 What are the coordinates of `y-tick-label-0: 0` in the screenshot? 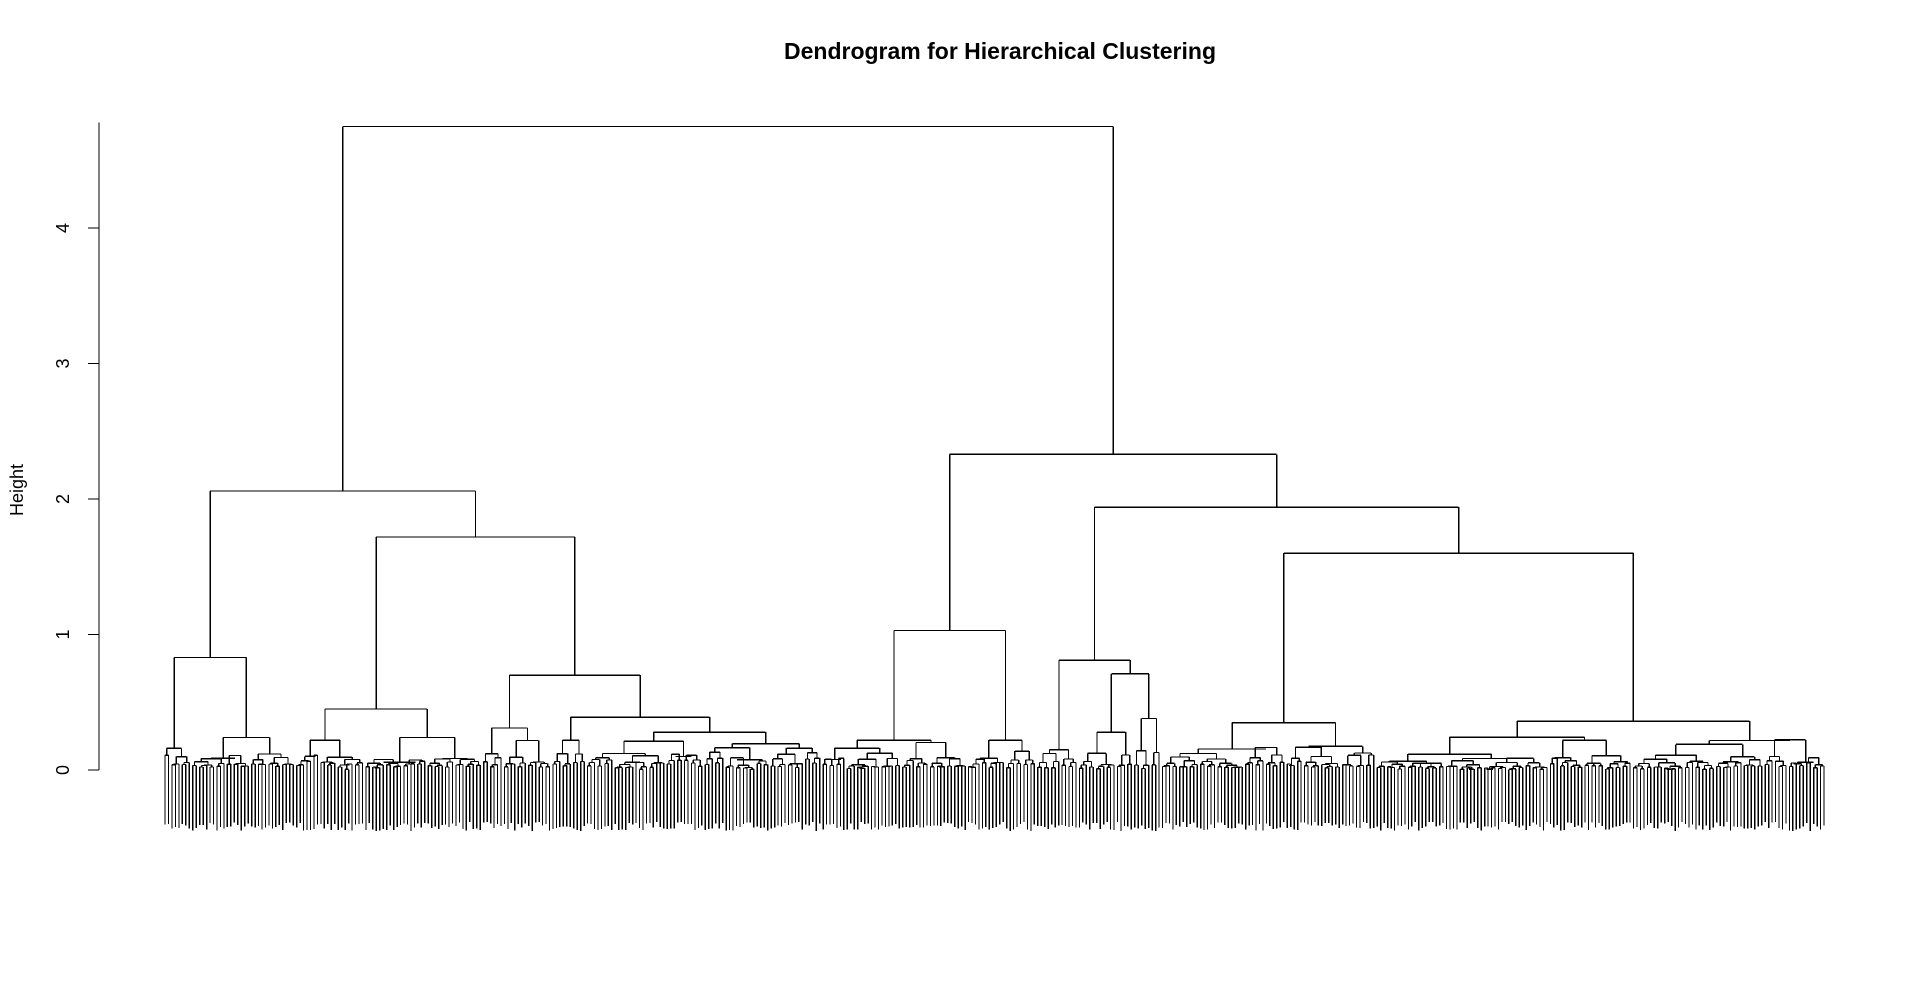 It's located at (63, 770).